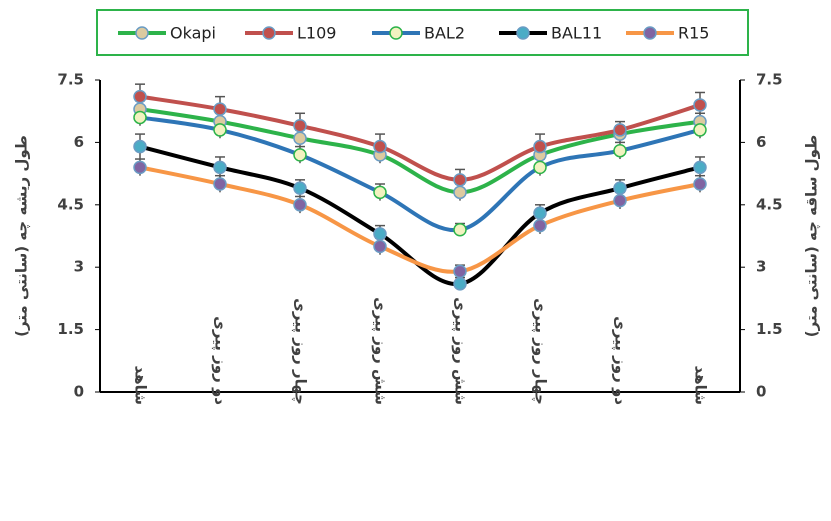 This screenshot has height=521, width=831. Describe the element at coordinates (576, 33) in the screenshot. I see `legend-label: BAL11` at that location.